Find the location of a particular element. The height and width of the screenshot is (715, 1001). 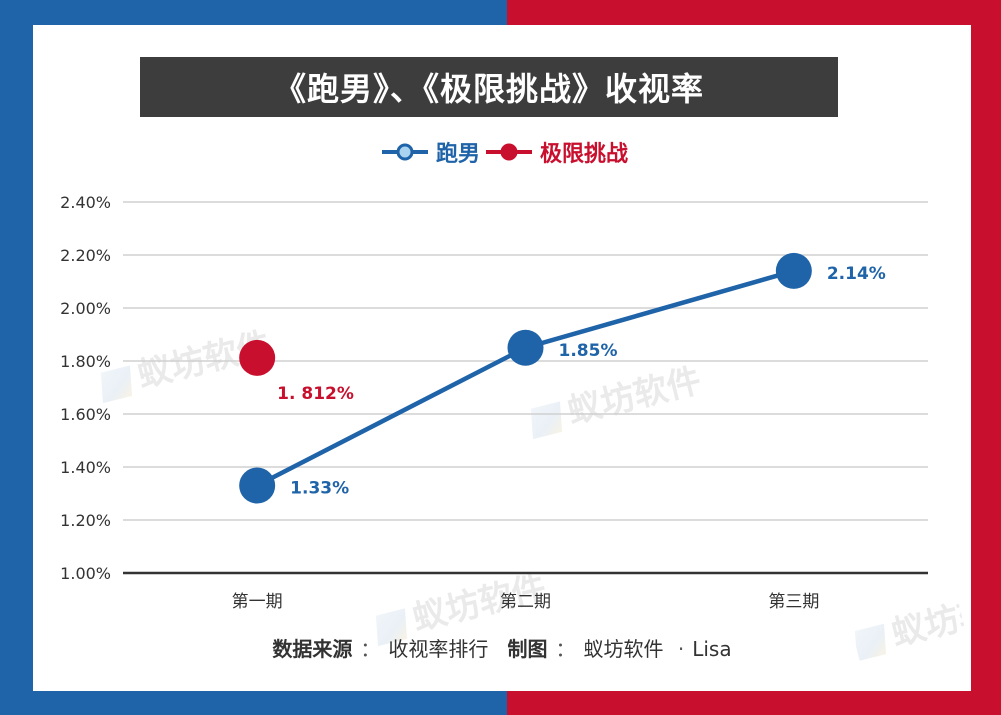

source-data-value: 收视率排行 is located at coordinates (438, 649).